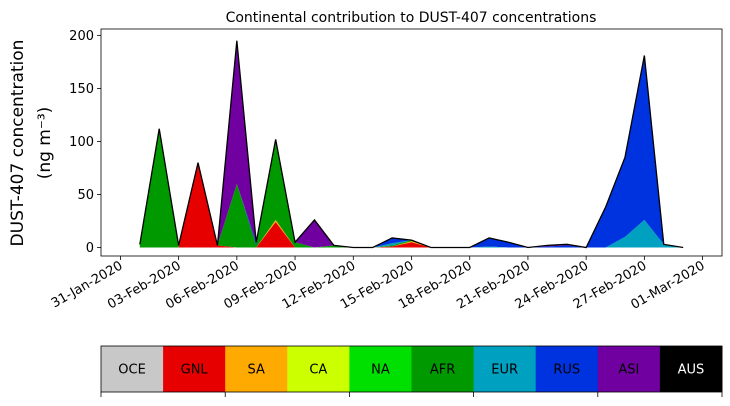  I want to click on legend-swatch-rus, so click(567, 369).